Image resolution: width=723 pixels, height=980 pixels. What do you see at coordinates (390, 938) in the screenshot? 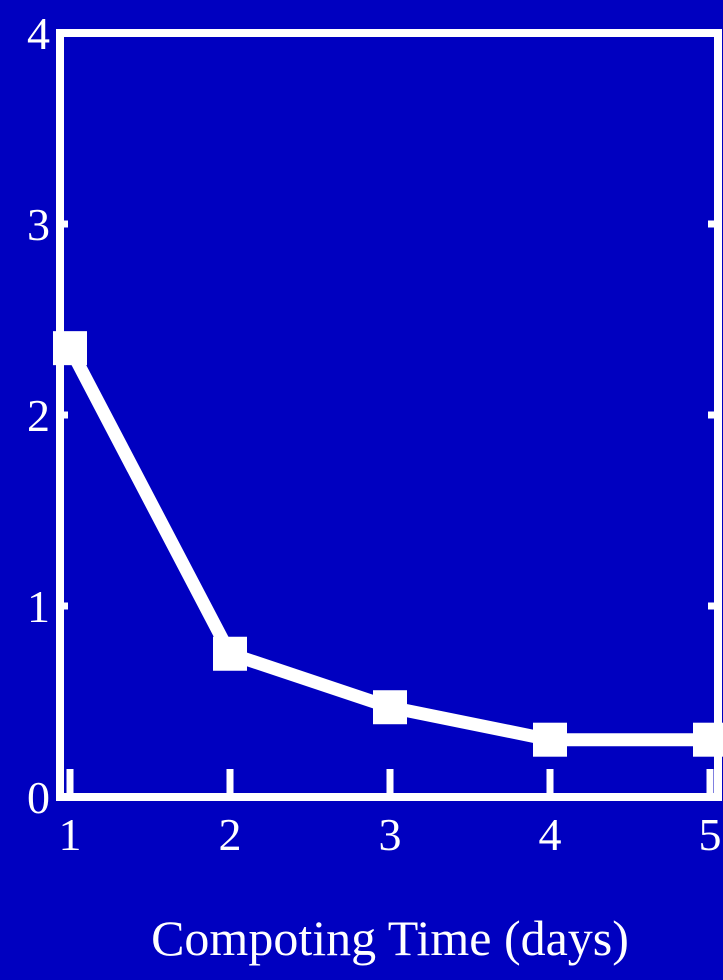
I see `x-axis-title: Compoting Time (days)` at bounding box center [390, 938].